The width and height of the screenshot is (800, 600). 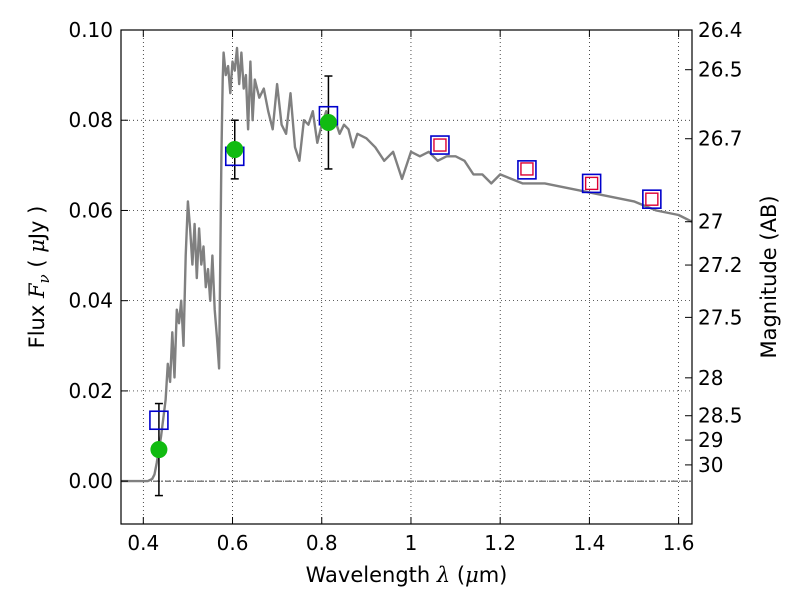 What do you see at coordinates (710, 222) in the screenshot?
I see `magnitude-tick-label: 27` at bounding box center [710, 222].